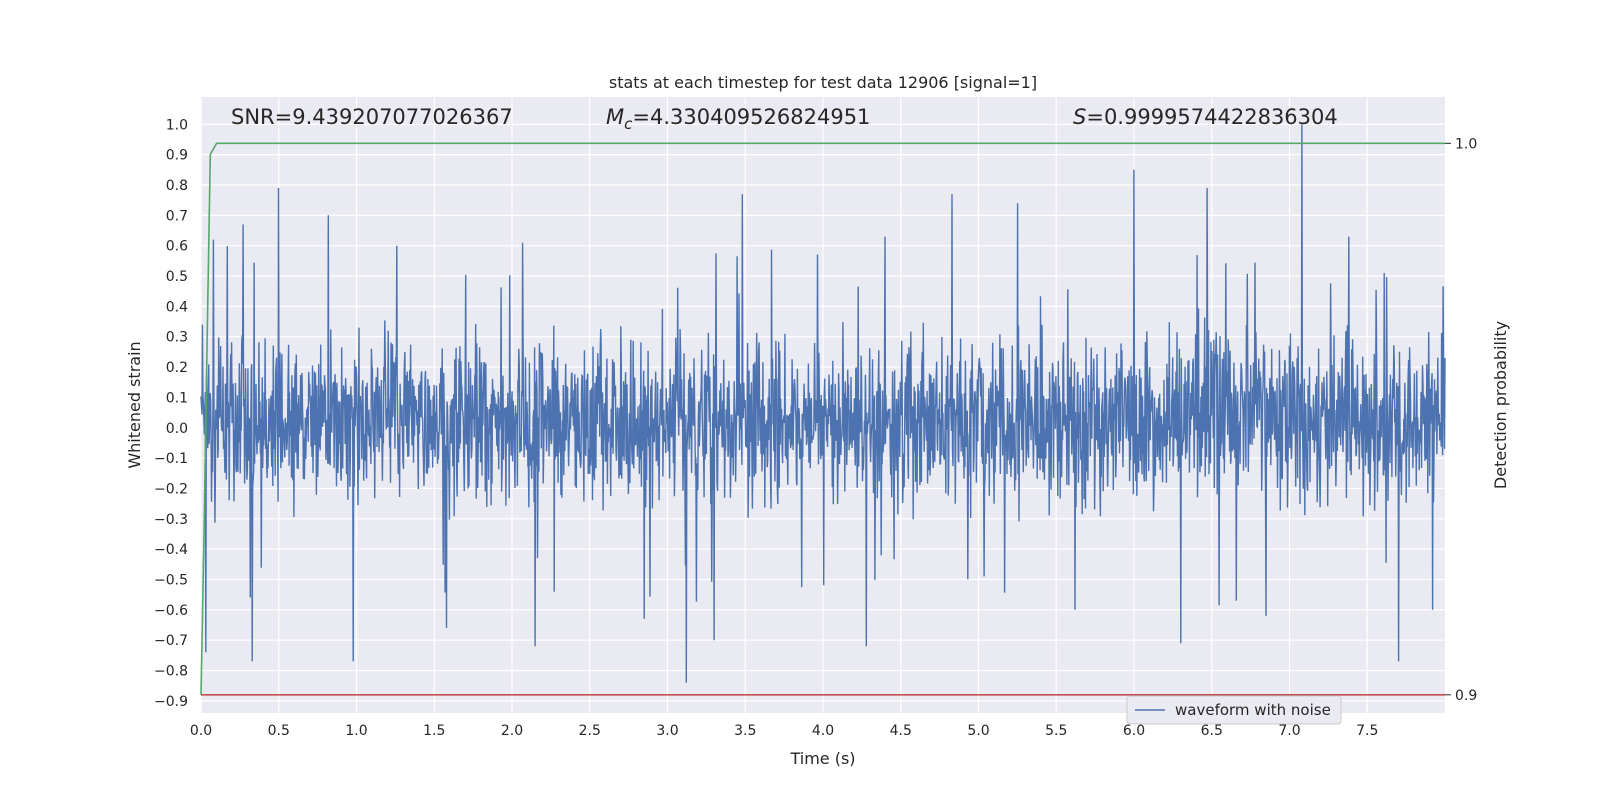 Image resolution: width=1600 pixels, height=800 pixels. I want to click on y-tick-label: 0.6, so click(177, 247).